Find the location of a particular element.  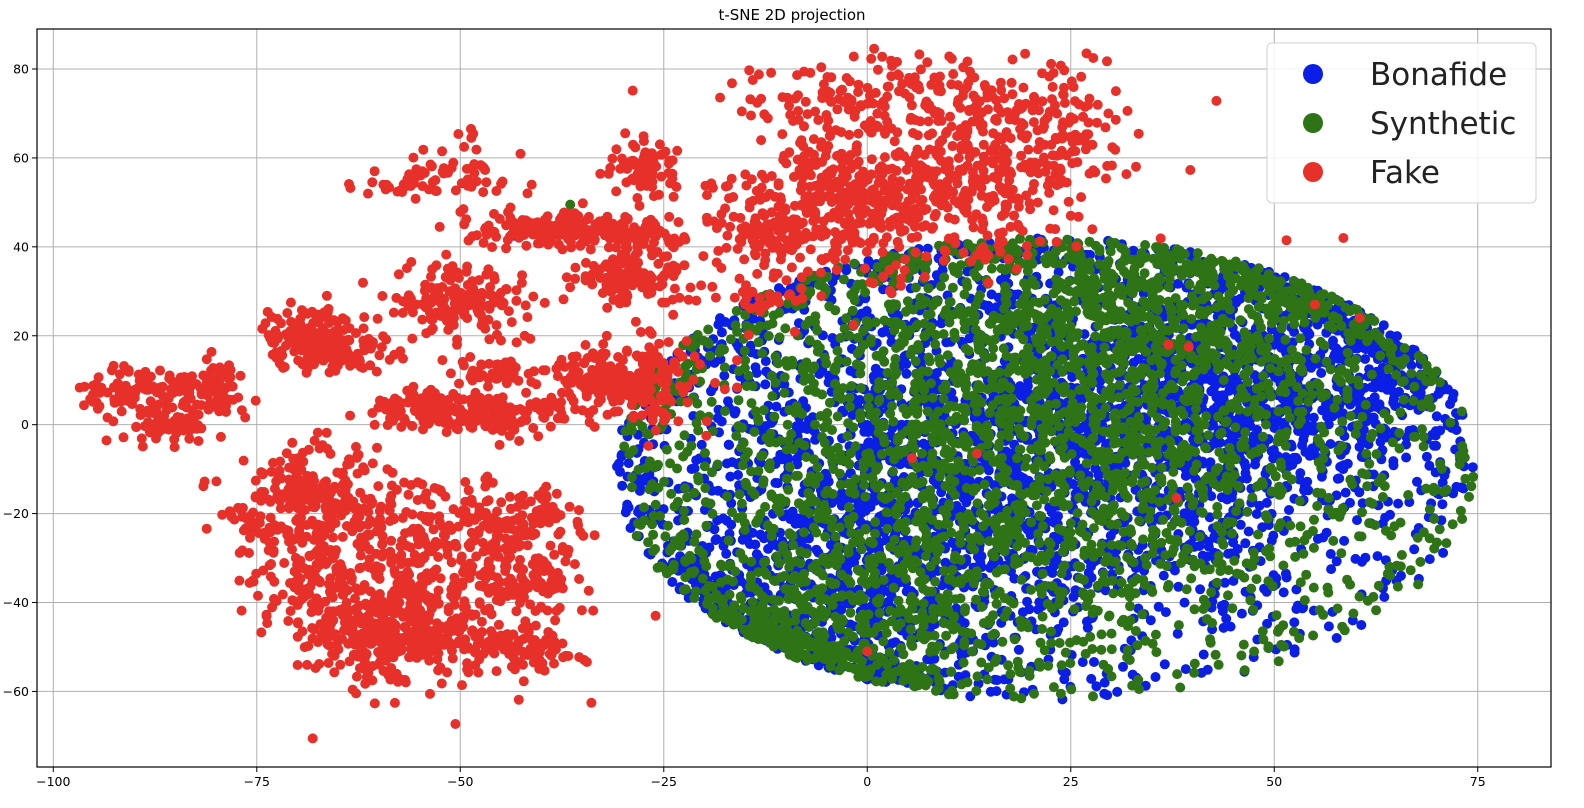

chart-title: t-SNE 2D projection is located at coordinates (791, 15).